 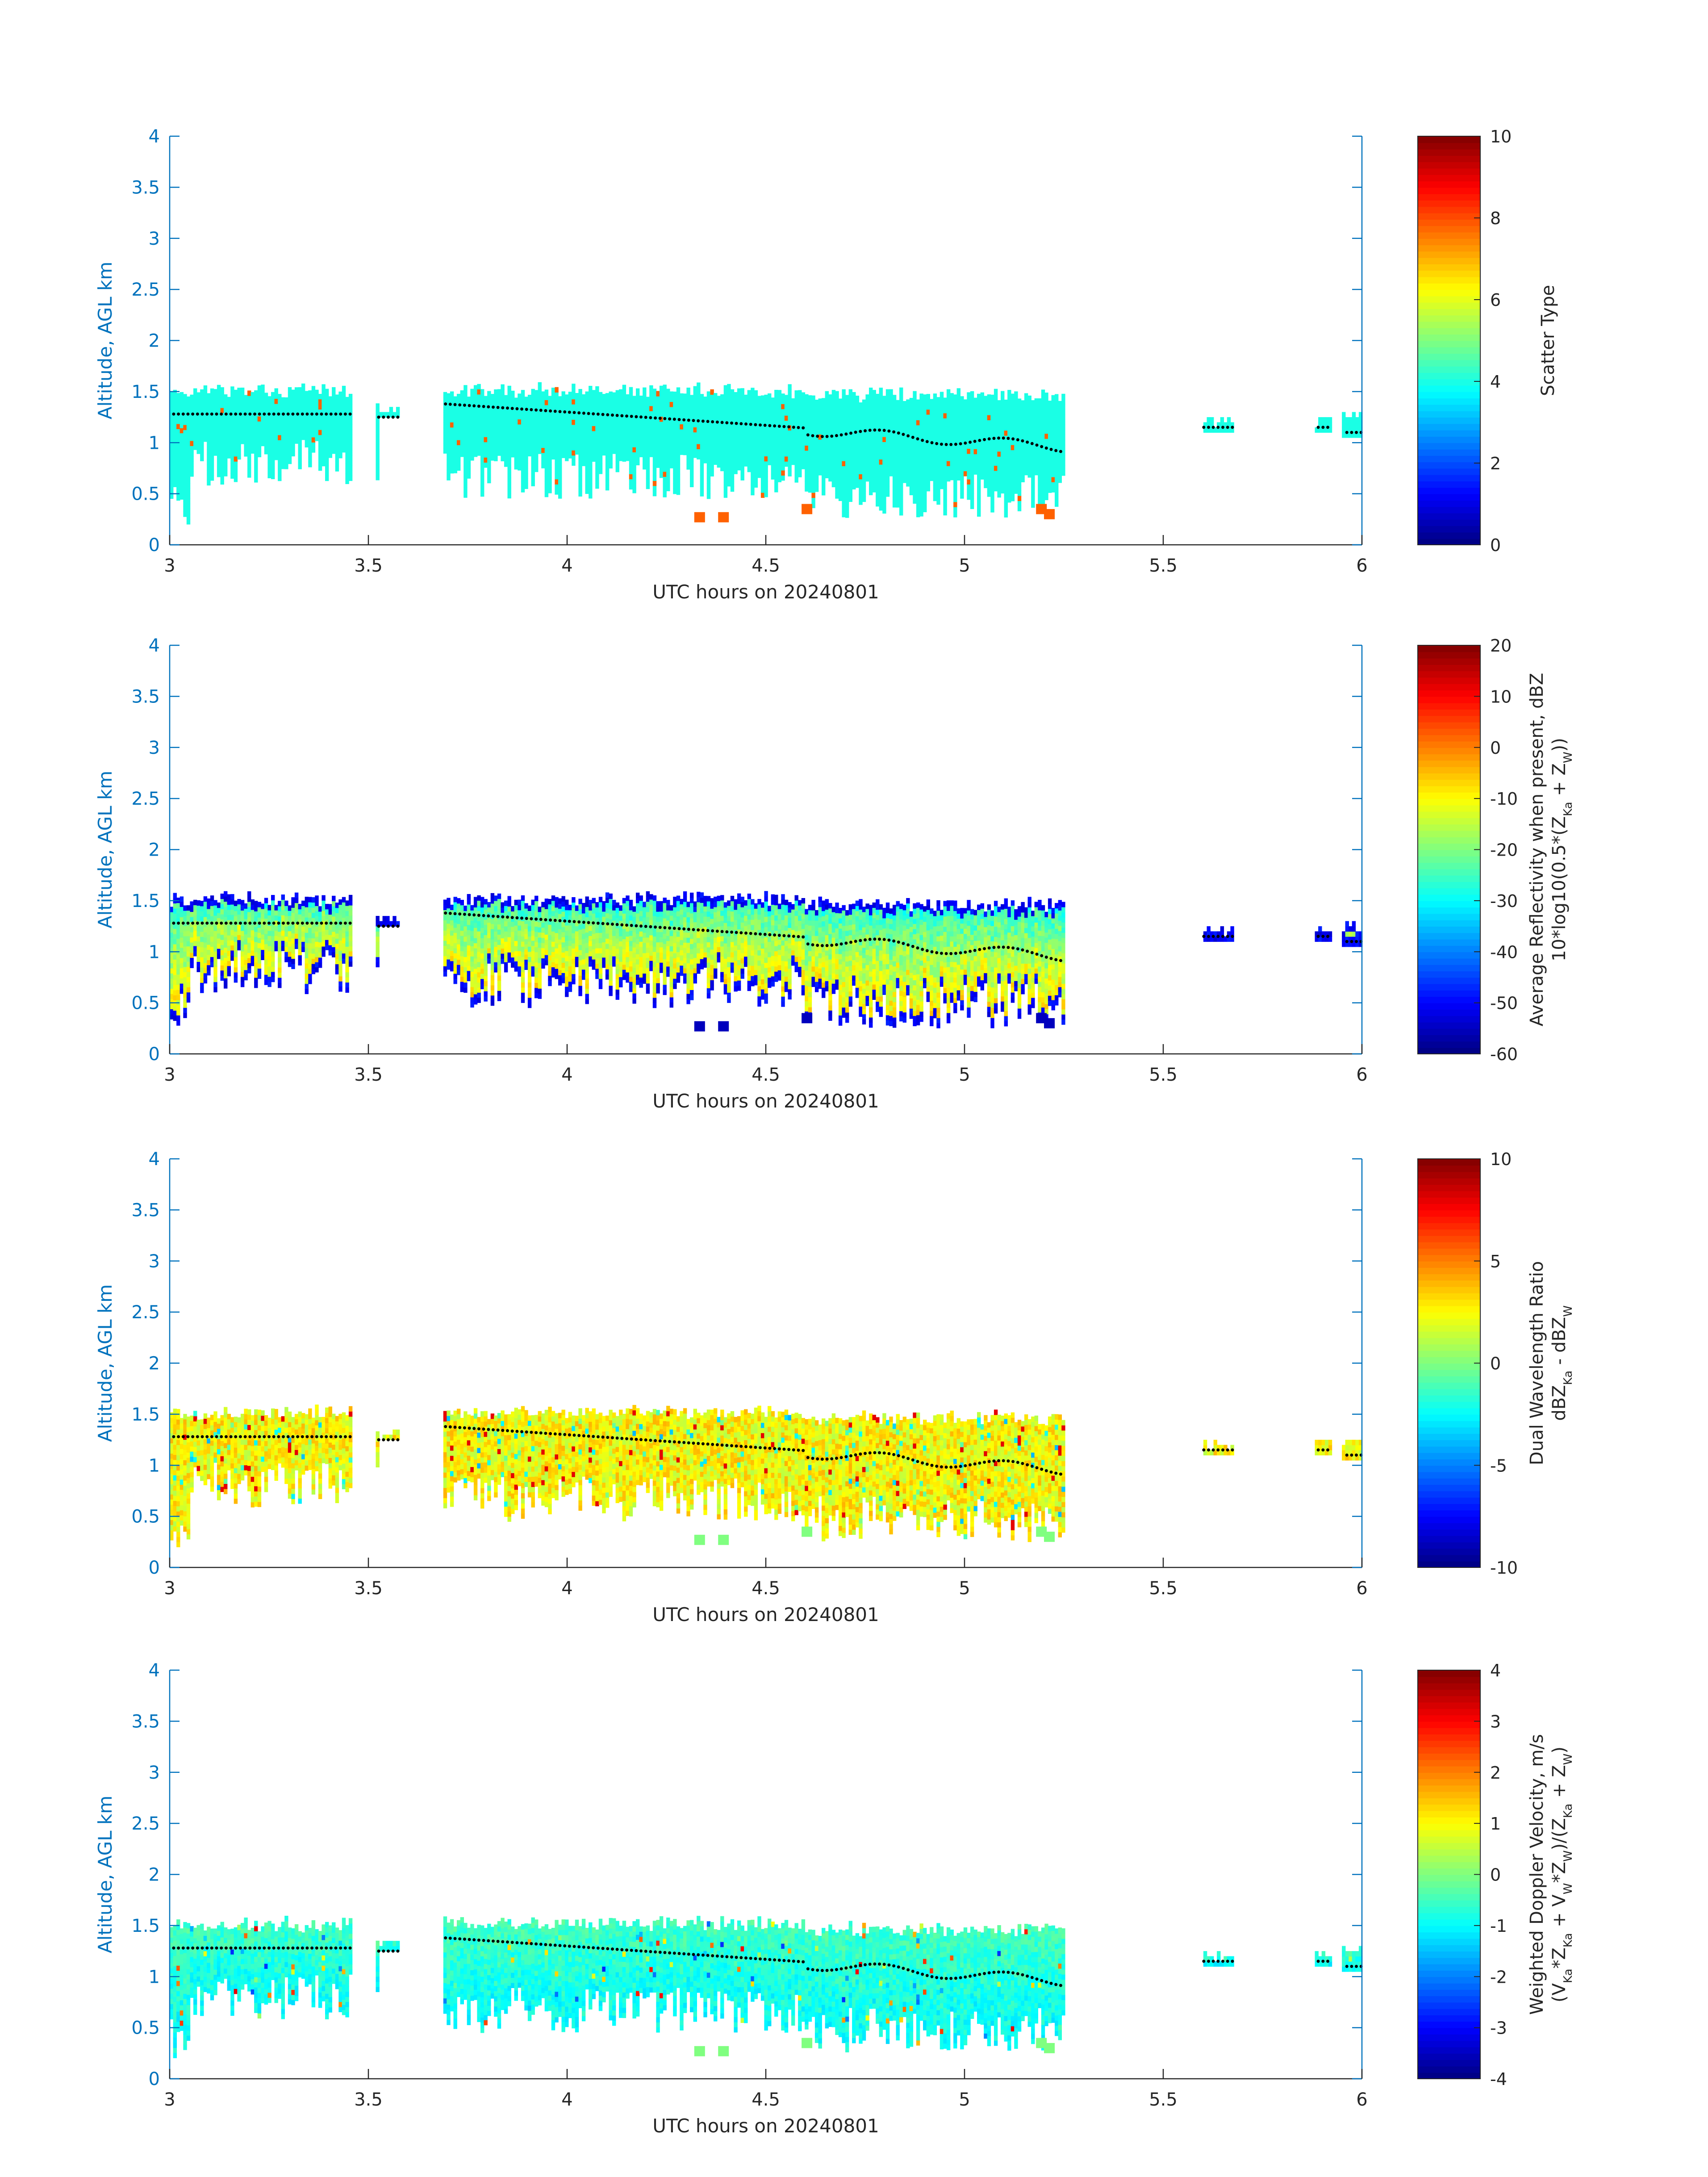 What do you see at coordinates (1449, 433) in the screenshot?
I see `colorbar-swatch` at bounding box center [1449, 433].